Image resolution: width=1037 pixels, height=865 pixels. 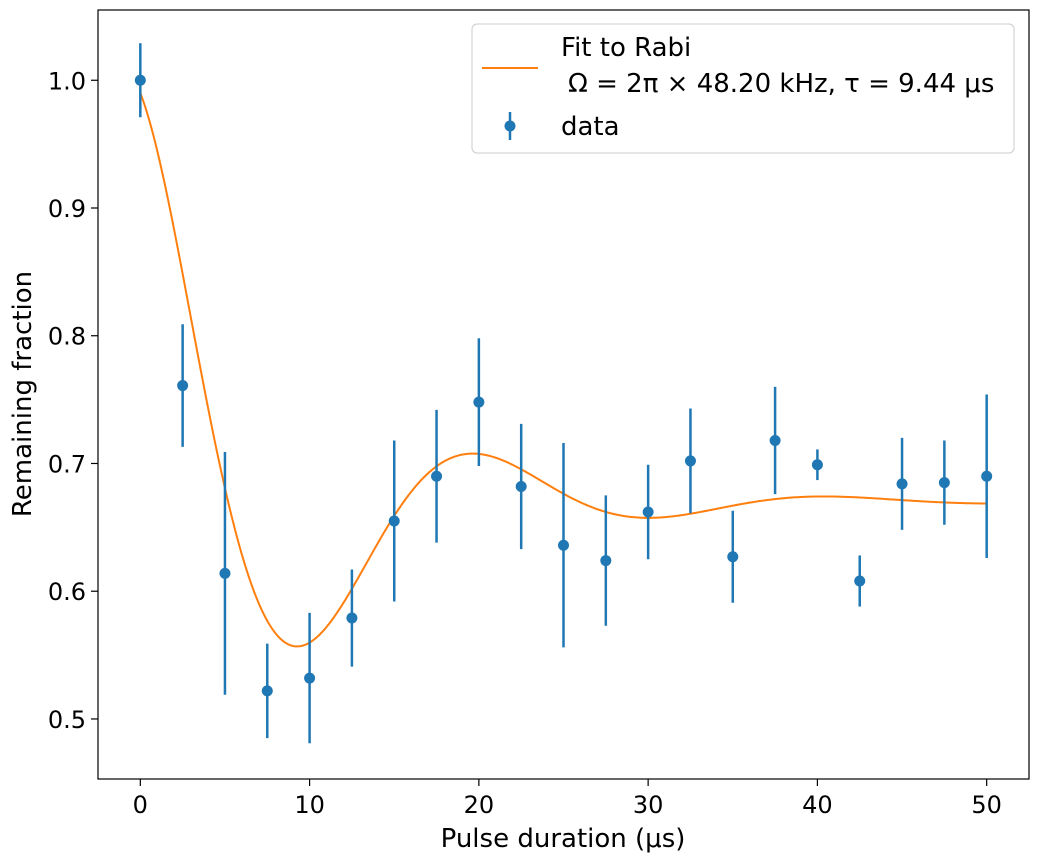 What do you see at coordinates (140, 805) in the screenshot?
I see `x-tick-label: 0` at bounding box center [140, 805].